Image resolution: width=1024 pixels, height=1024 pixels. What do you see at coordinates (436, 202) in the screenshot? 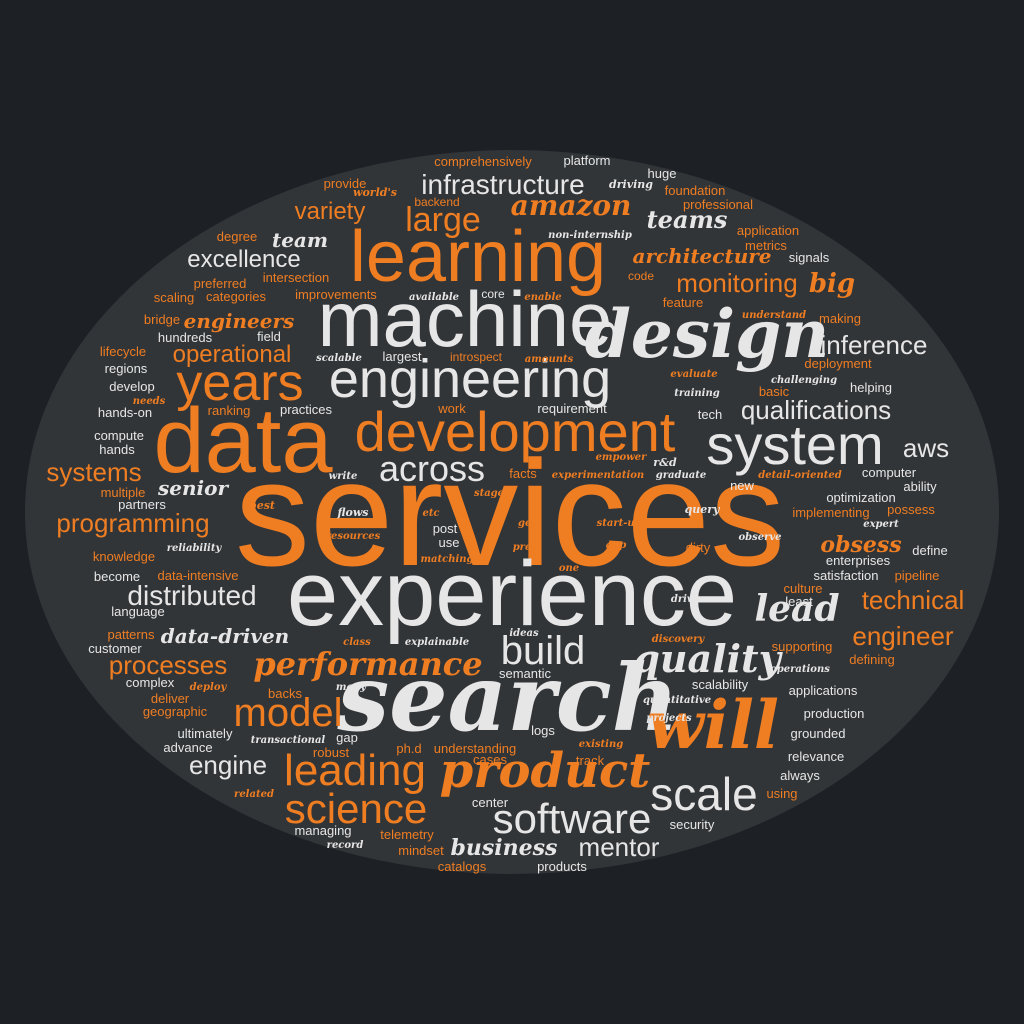
I see `word-backend: backend` at bounding box center [436, 202].